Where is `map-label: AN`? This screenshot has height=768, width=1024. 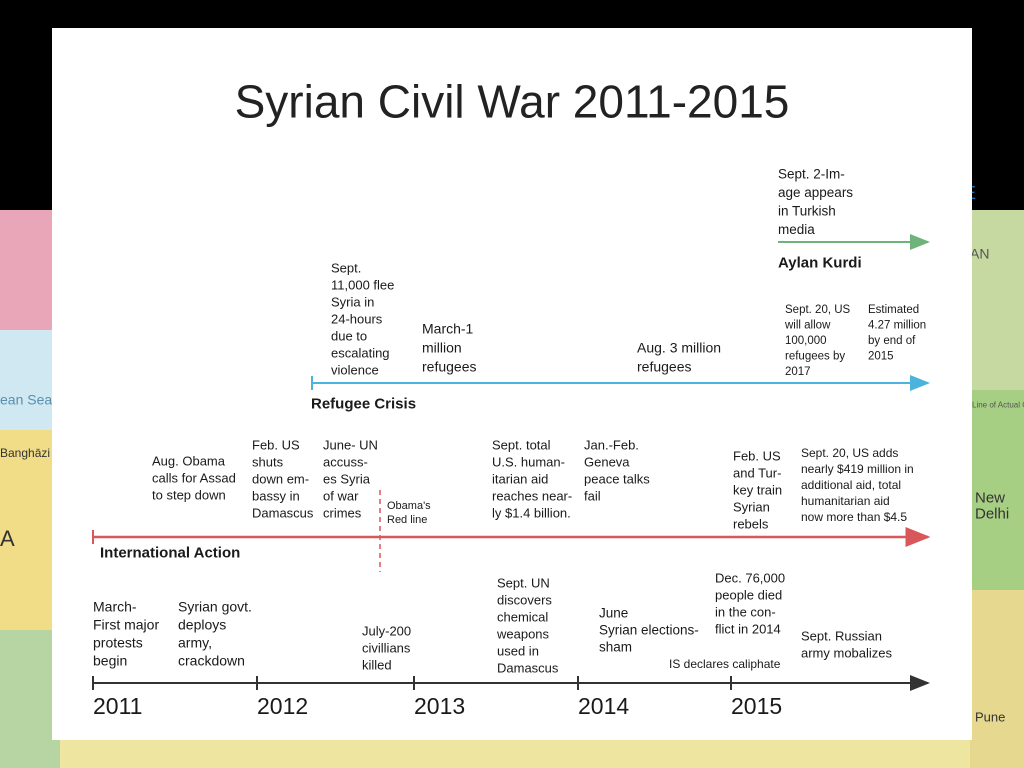 map-label: AN is located at coordinates (979, 253).